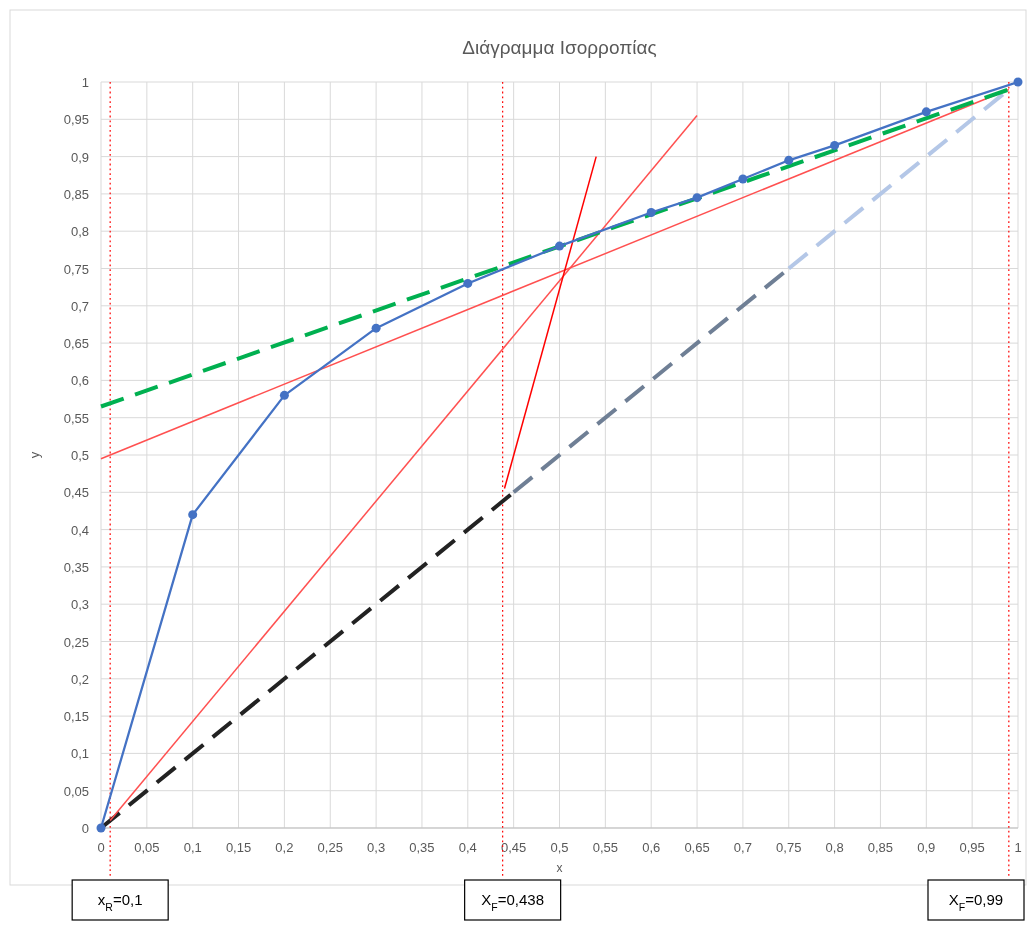 The image size is (1036, 927). What do you see at coordinates (101, 847) in the screenshot?
I see `x-tick-label: 0` at bounding box center [101, 847].